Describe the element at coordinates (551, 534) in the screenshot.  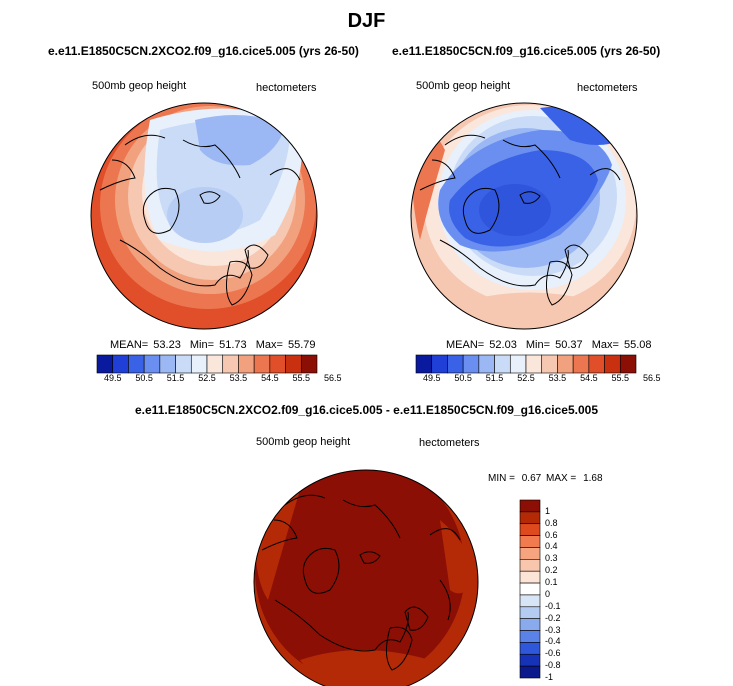
I see `diff-colorbar-tick-label: 0.6` at that location.